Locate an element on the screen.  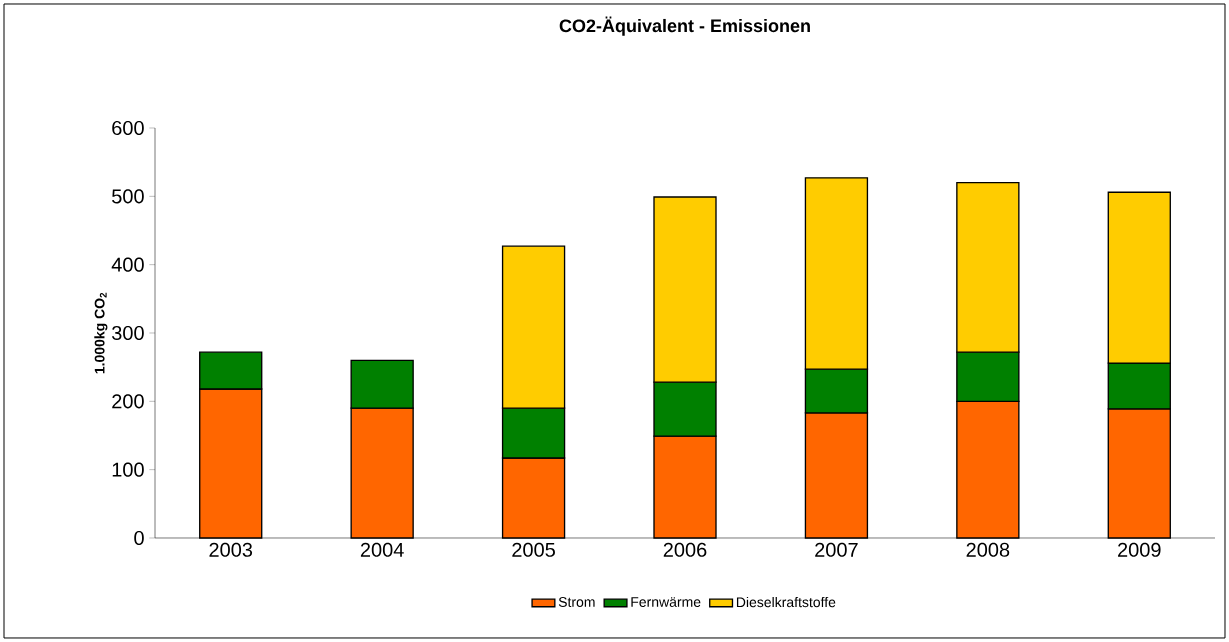
y-tick-label: 100 is located at coordinates (128, 469).